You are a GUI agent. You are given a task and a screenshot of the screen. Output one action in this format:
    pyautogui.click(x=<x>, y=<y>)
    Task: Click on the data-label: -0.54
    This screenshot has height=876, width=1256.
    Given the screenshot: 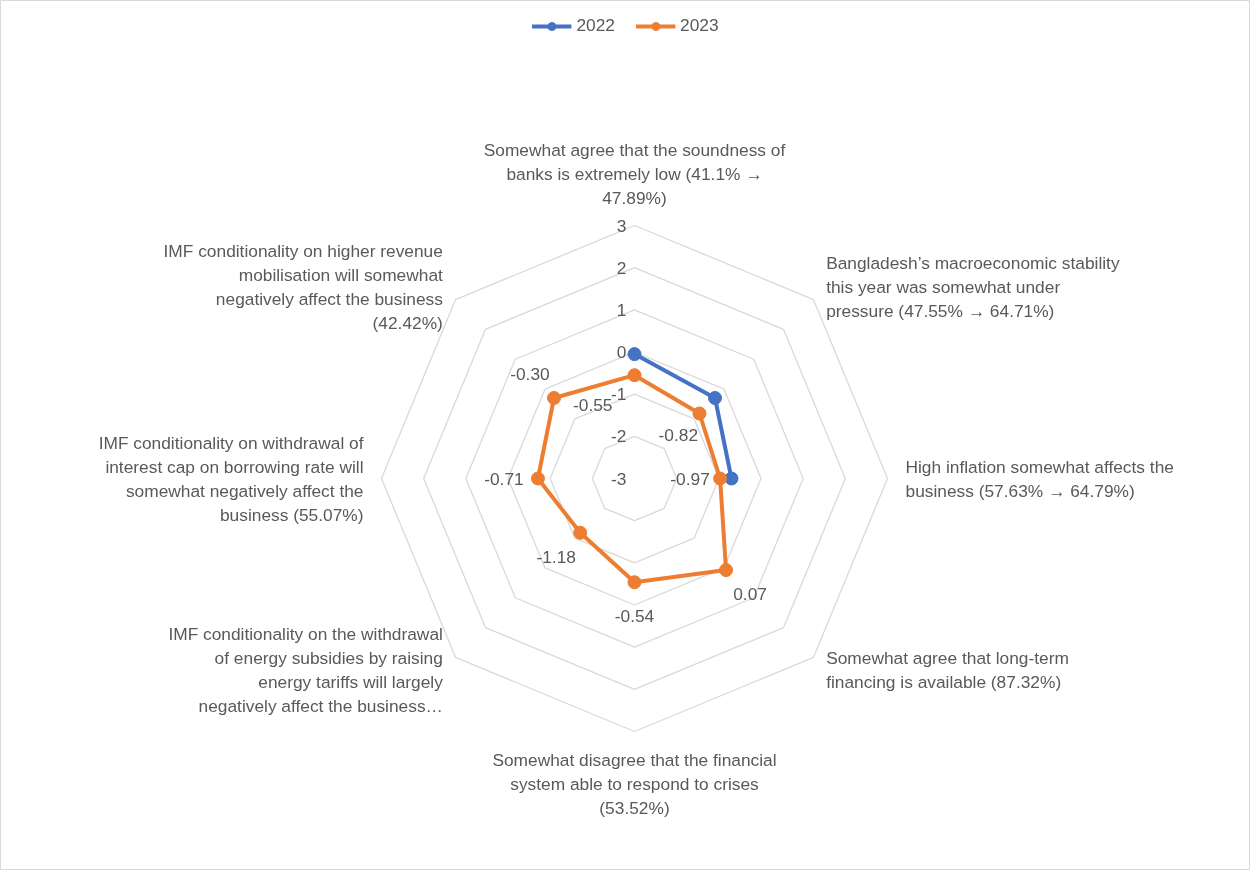 What is the action you would take?
    pyautogui.click(x=634, y=616)
    